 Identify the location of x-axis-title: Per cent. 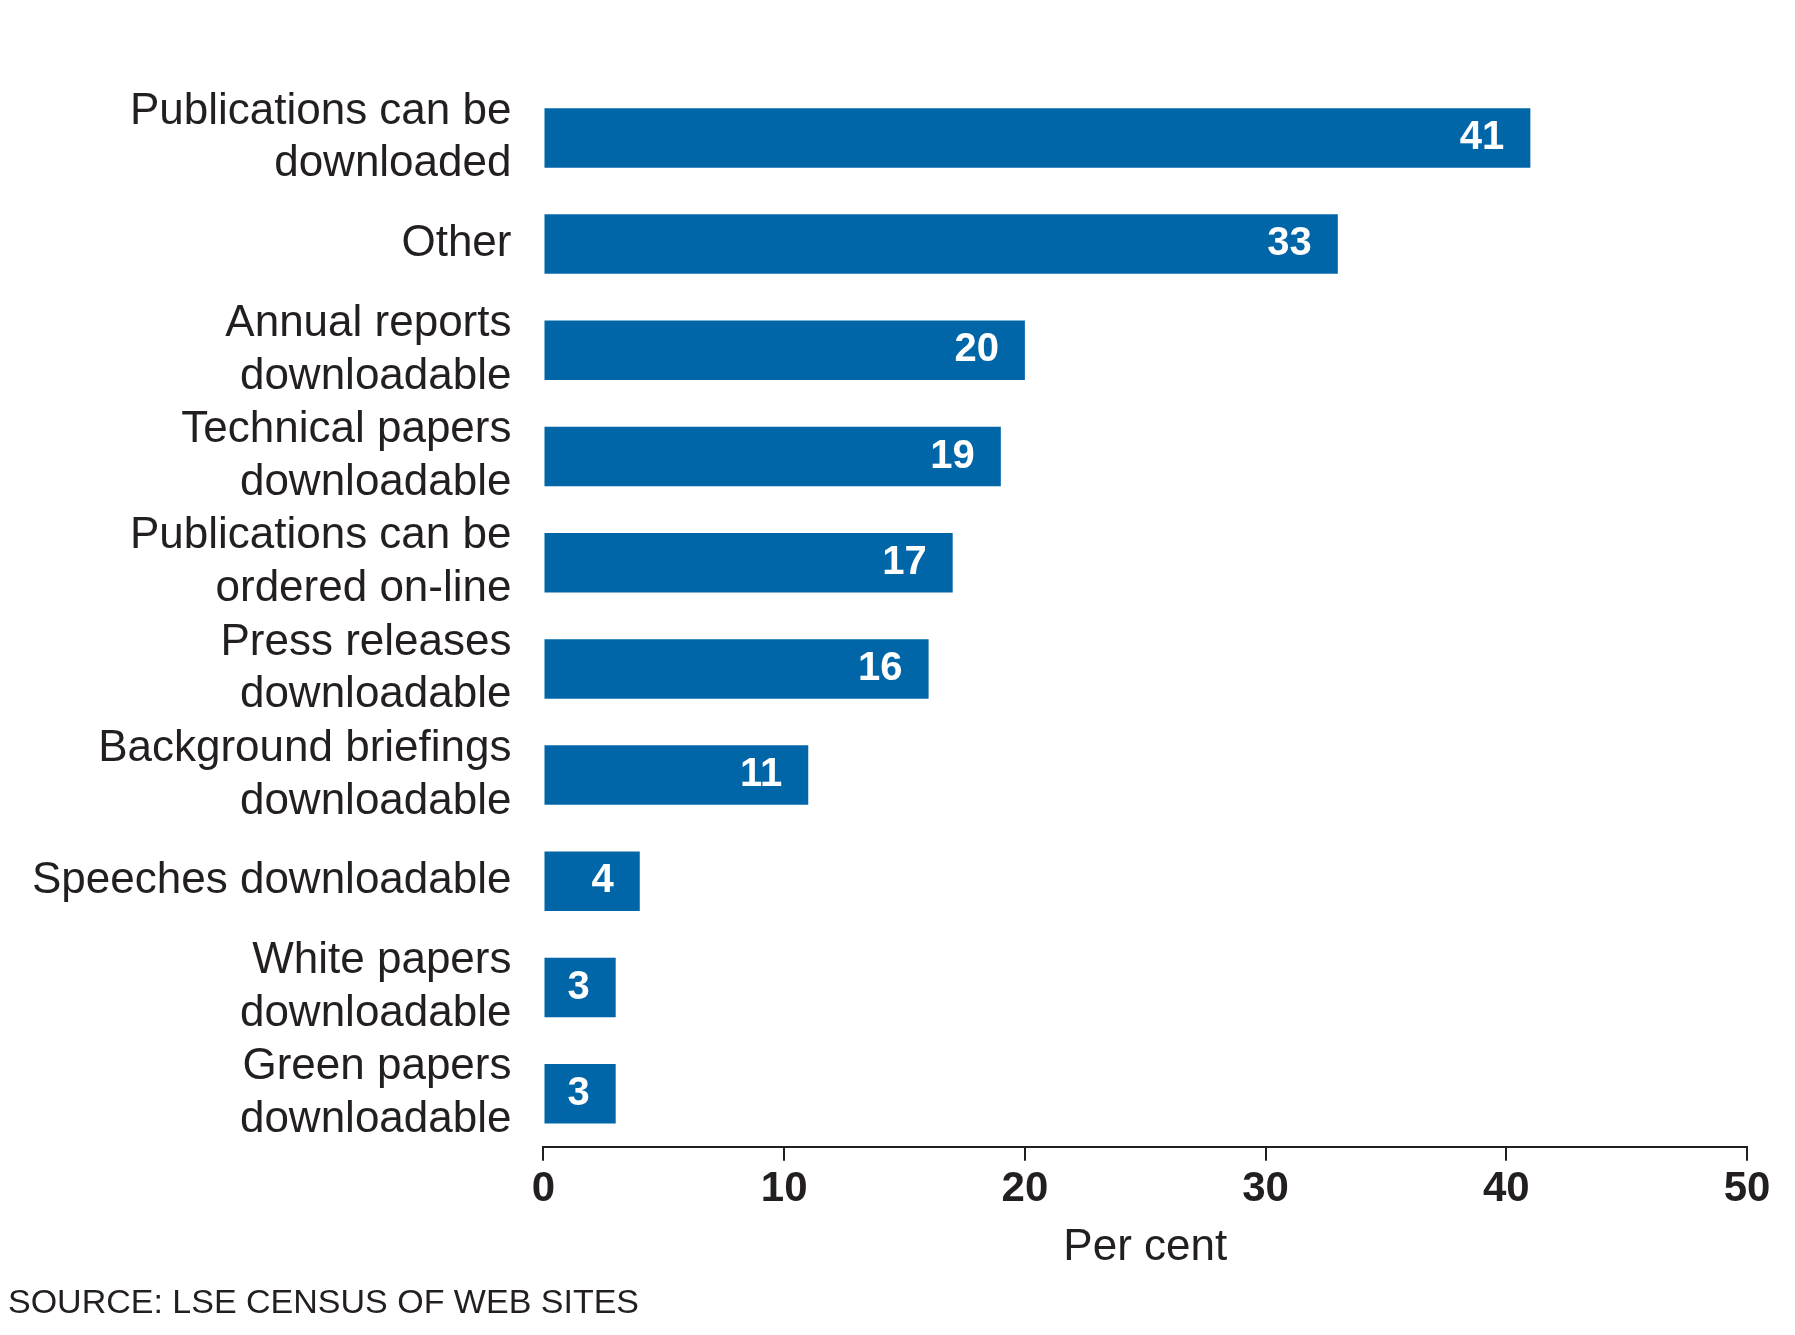
(1145, 1244).